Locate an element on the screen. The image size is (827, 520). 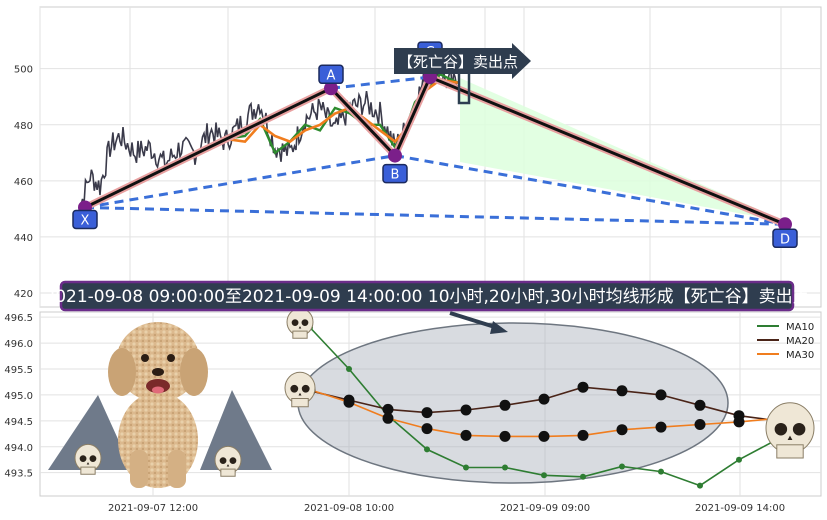
dog-eye-left is located at coordinates (145, 358).